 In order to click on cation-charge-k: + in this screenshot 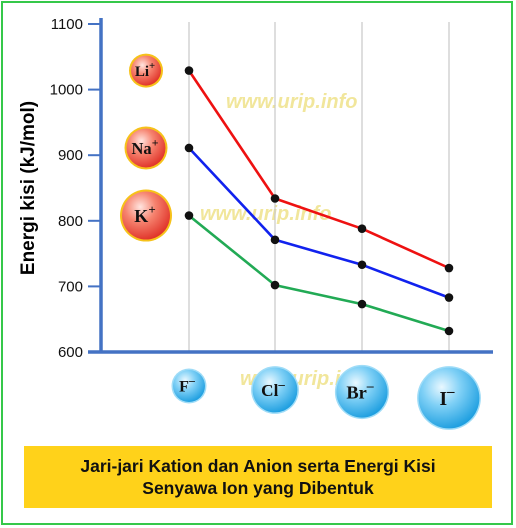, I will do `click(151, 209)`.